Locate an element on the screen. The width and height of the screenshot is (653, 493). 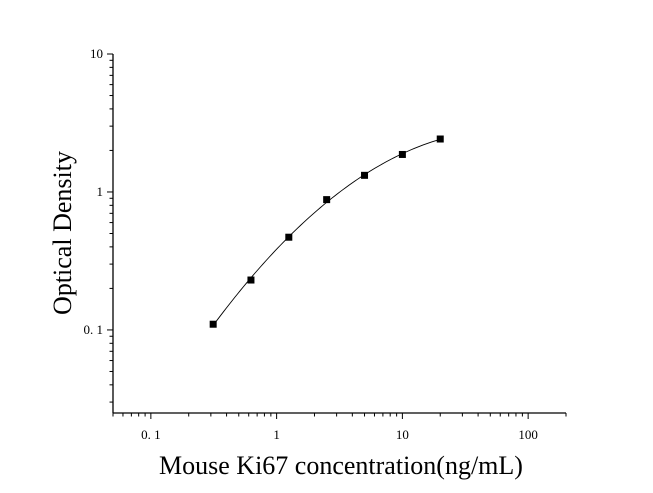
y-tick-label: 10 is located at coordinates (96, 53).